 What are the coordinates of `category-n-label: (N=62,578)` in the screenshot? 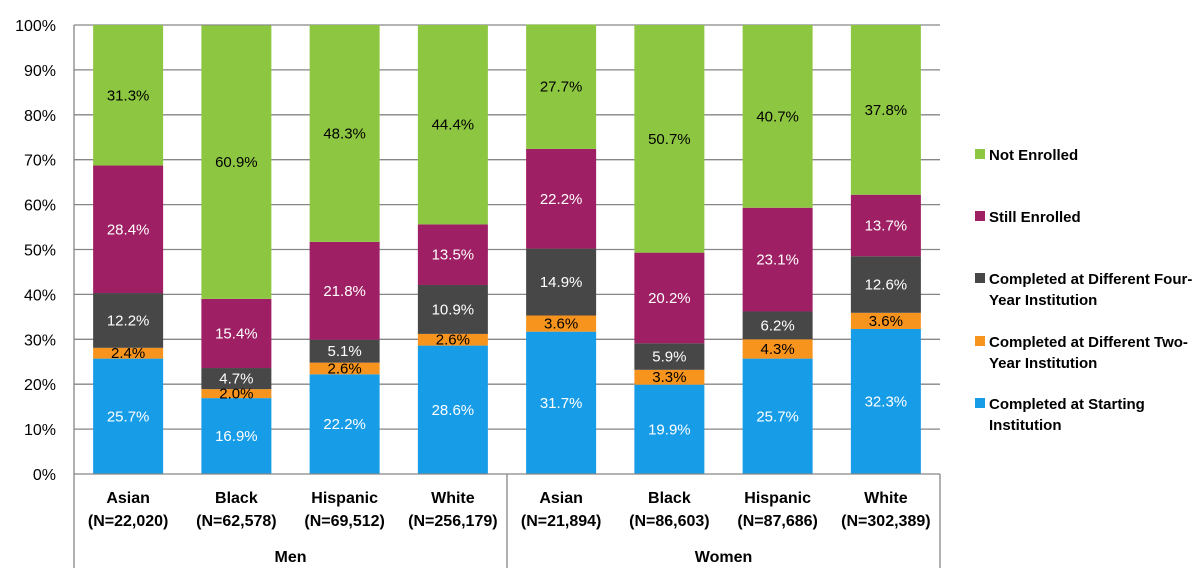 It's located at (236, 521).